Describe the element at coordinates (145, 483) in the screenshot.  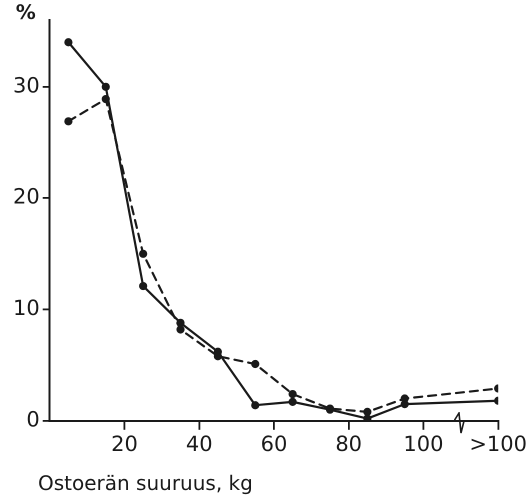
I see `x-axis-title: Ostoerän suuruus, kg` at that location.